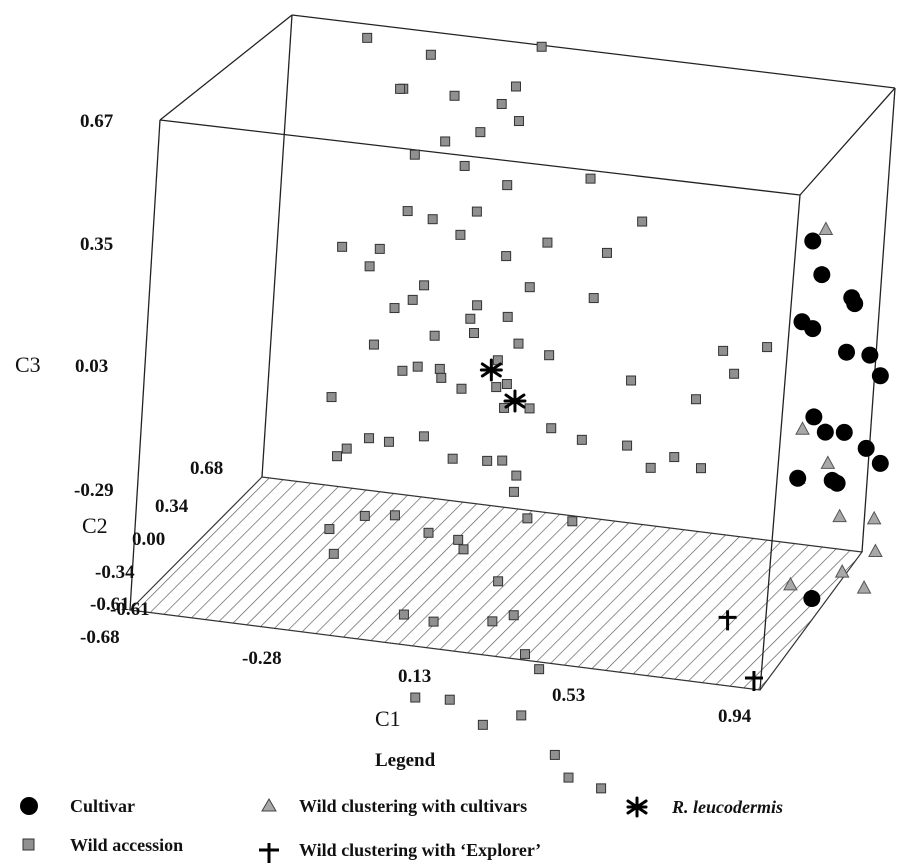 This screenshot has height=867, width=903. I want to click on c1-tick-label: 0.94, so click(735, 716).